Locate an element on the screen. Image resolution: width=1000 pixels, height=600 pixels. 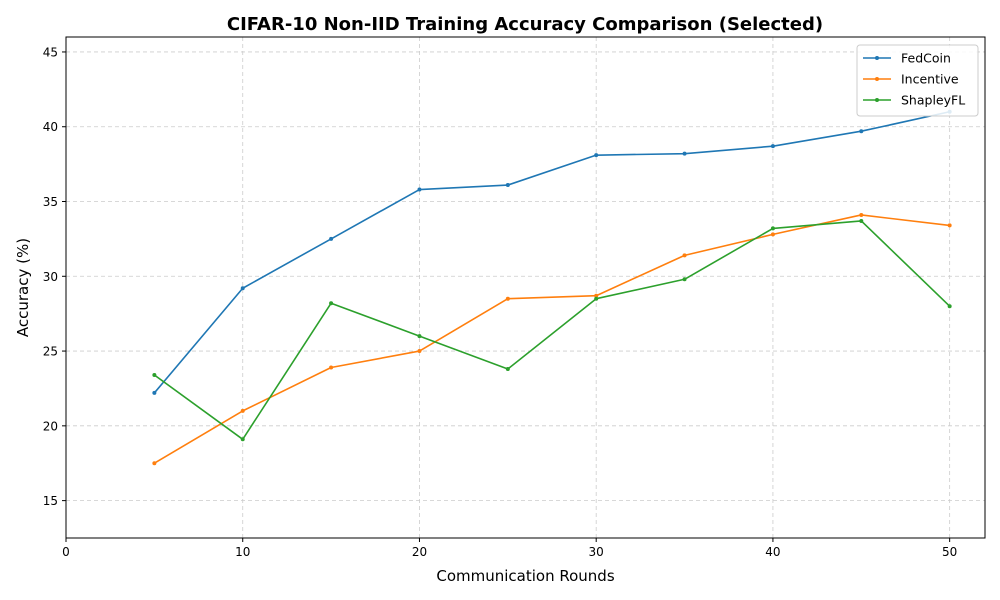
y-tick-label: 45 is located at coordinates (50, 52).